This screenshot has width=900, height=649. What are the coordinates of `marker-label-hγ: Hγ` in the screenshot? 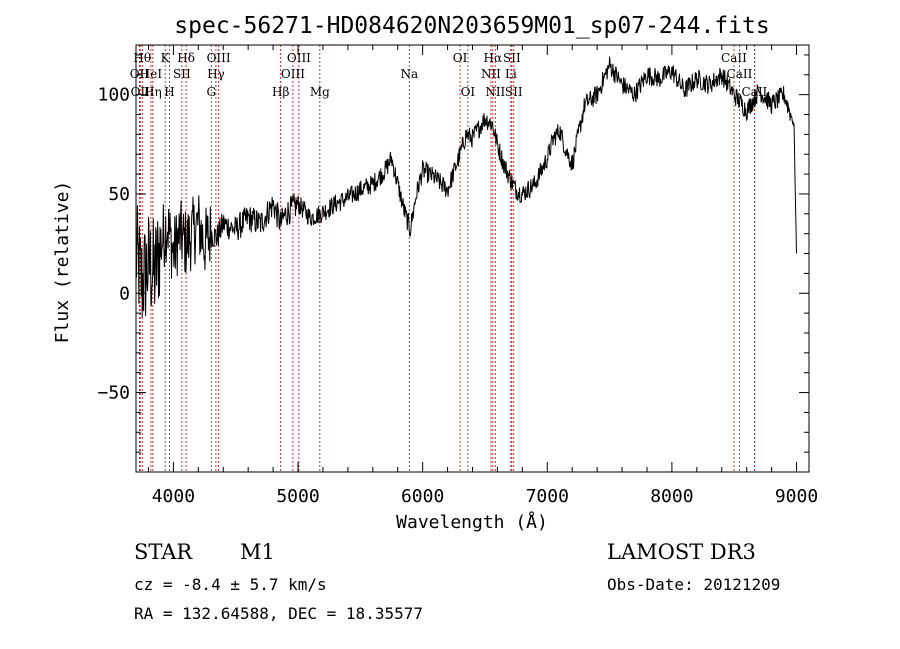 It's located at (216, 74).